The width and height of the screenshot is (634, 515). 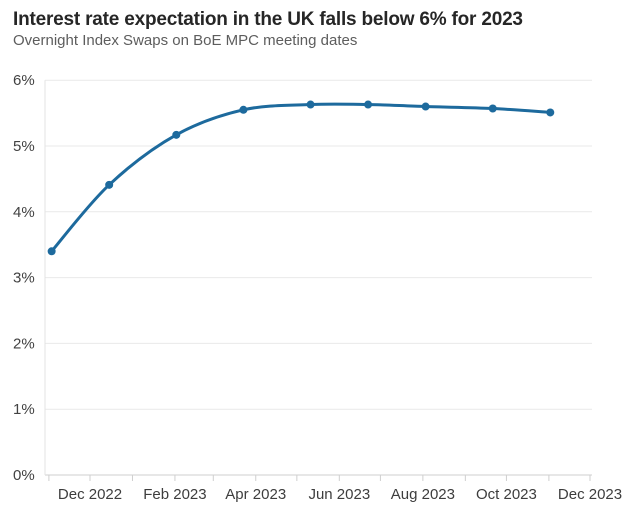 I want to click on x-axis-label: Jun 2023, so click(x=339, y=494).